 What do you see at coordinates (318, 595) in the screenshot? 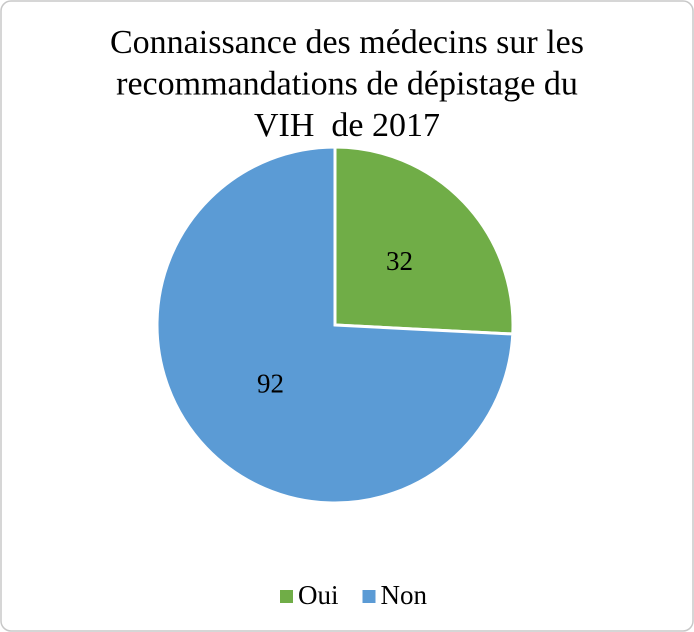
I see `legend-label: Oui` at bounding box center [318, 595].